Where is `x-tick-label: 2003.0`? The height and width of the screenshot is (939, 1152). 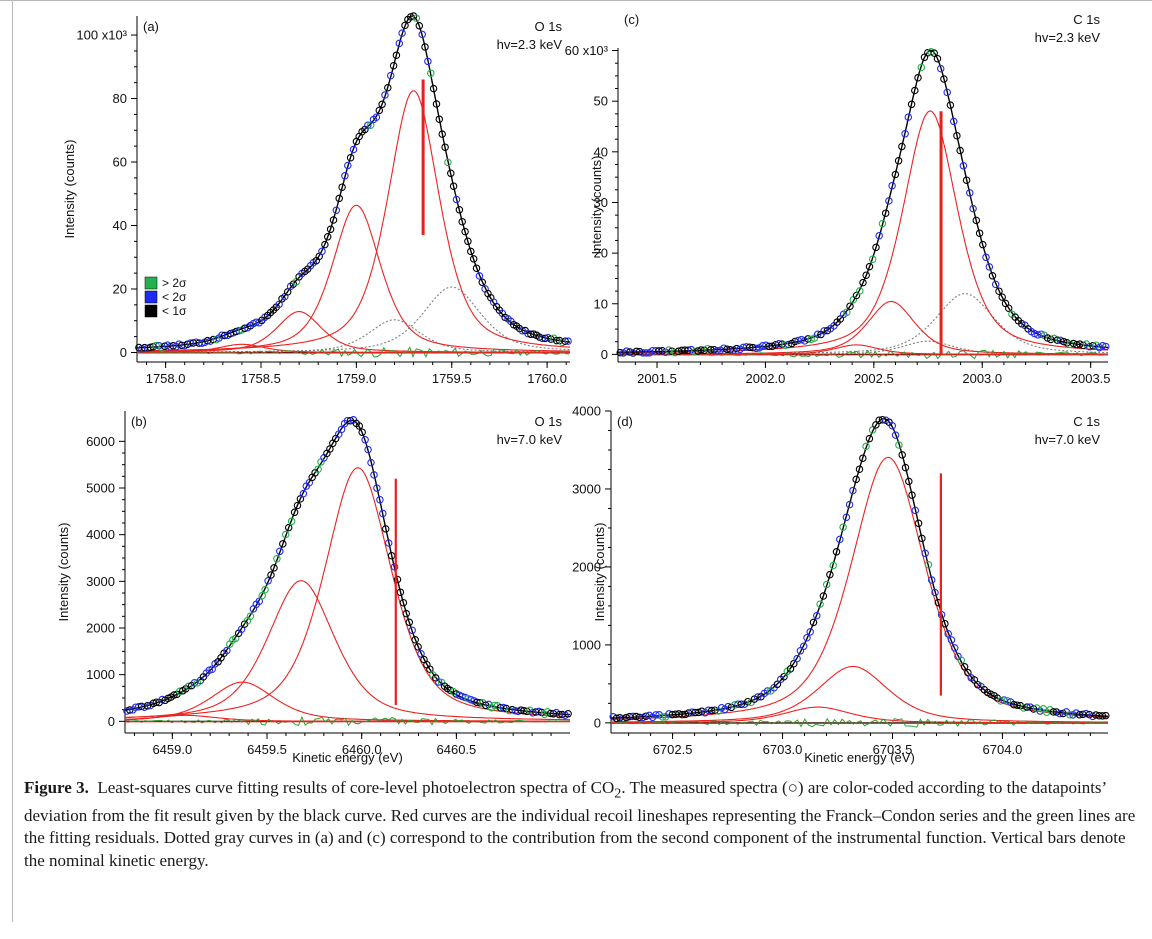
x-tick-label: 2003.0 is located at coordinates (982, 378).